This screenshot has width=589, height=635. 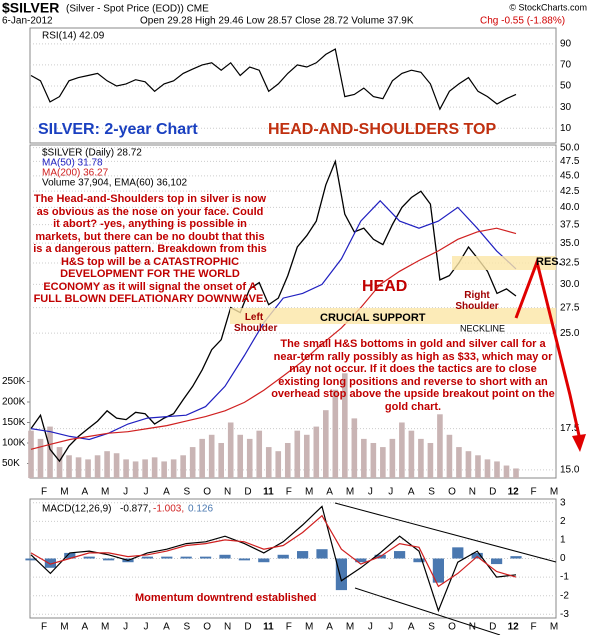 What do you see at coordinates (566, 43) in the screenshot?
I see `y-tick-label: 90` at bounding box center [566, 43].